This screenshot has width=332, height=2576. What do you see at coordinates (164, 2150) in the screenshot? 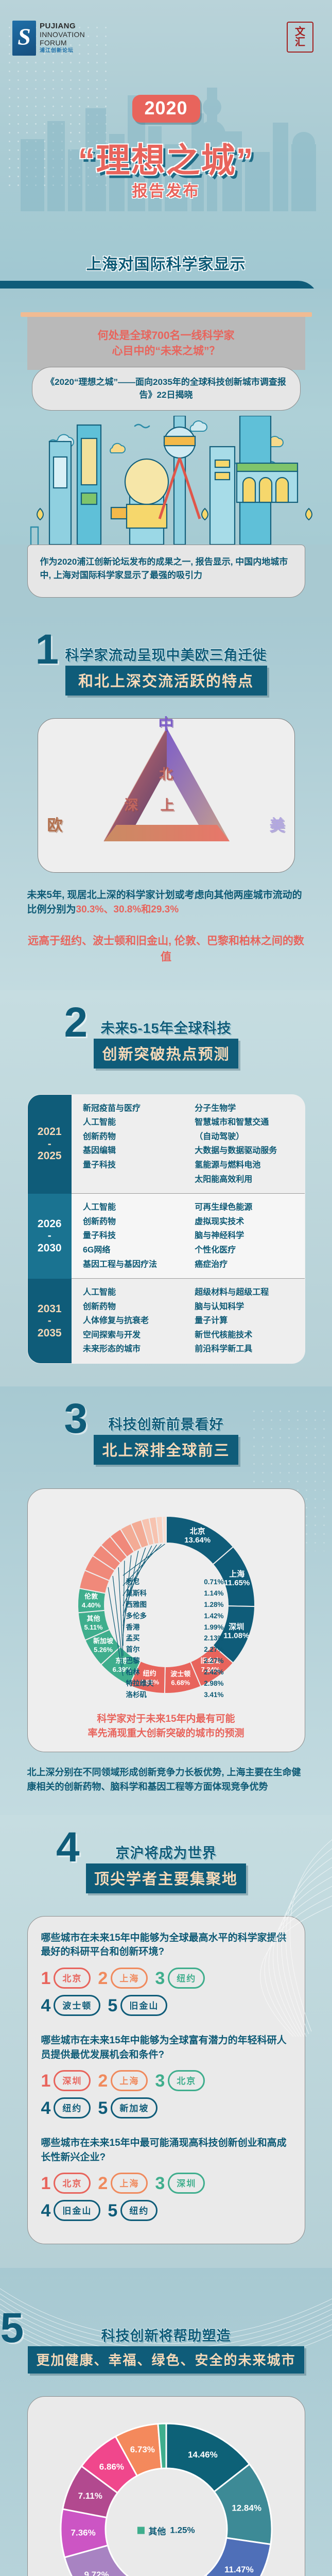
I see `ranking-question: 哪些城市在未来15年中最可能涌现高科技创新创业和高成长性新兴企业?` at bounding box center [164, 2150].